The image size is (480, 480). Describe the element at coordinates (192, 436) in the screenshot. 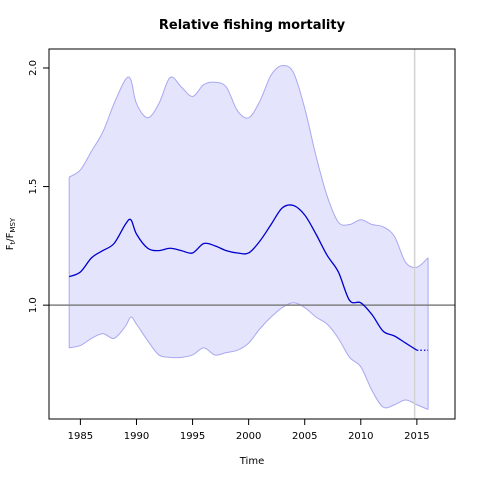

I see `x-tick-label: 1995` at that location.